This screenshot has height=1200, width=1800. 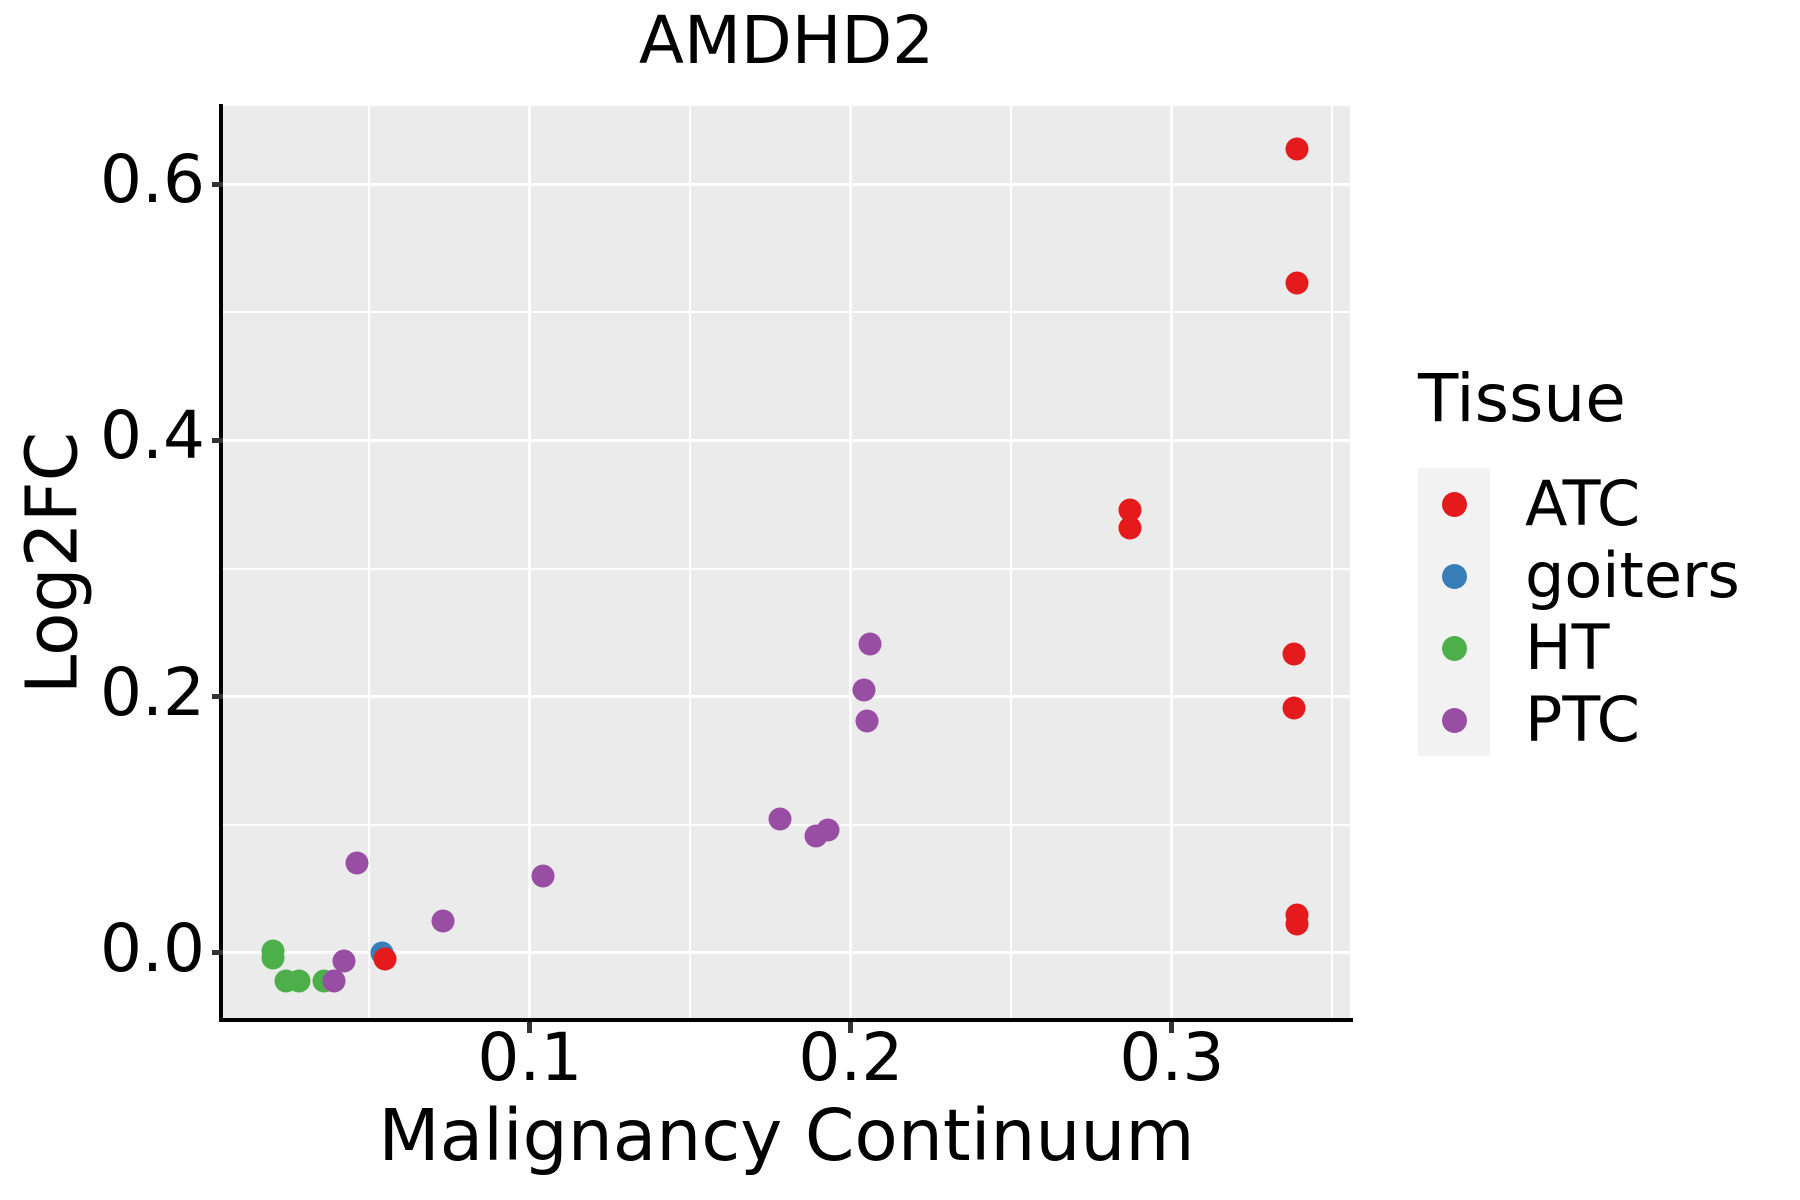 I want to click on x-tick-label: 0.1, so click(x=530, y=1057).